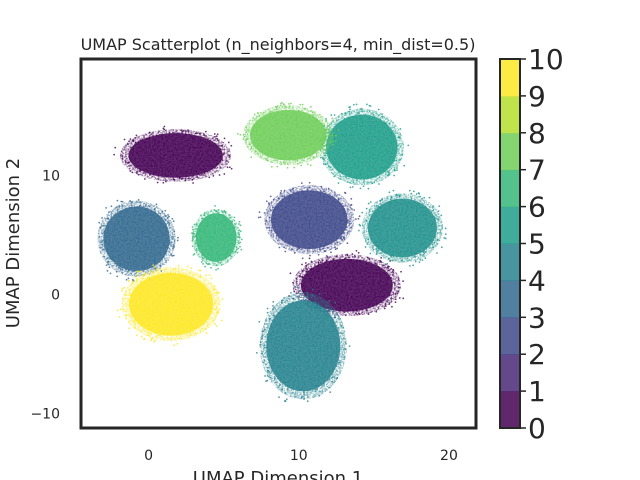 The image size is (640, 480). I want to click on colorbar-tick-label: 8, so click(537, 133).